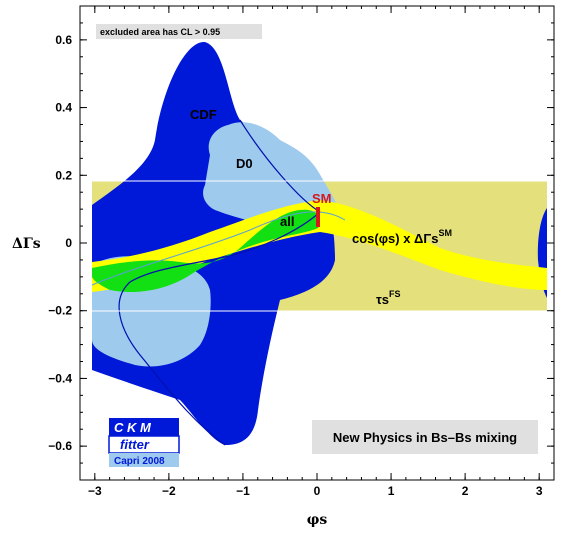  What do you see at coordinates (26, 244) in the screenshot?
I see `y-axis-label: ΔΓs` at bounding box center [26, 244].